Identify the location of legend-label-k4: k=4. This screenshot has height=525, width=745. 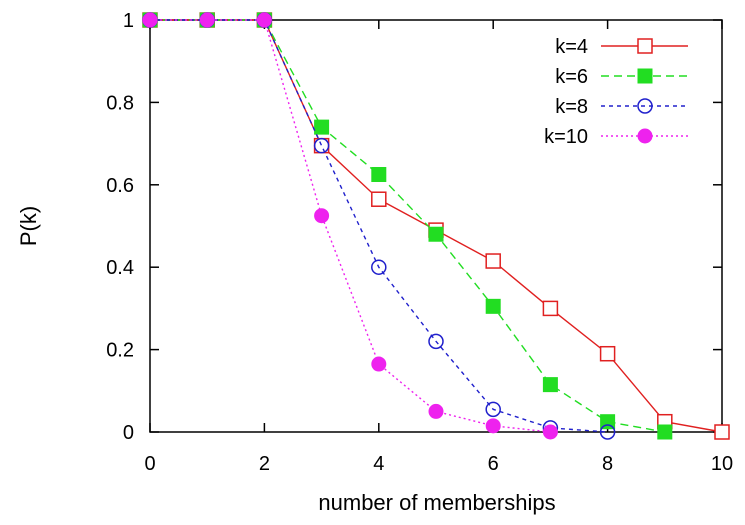
(571, 47).